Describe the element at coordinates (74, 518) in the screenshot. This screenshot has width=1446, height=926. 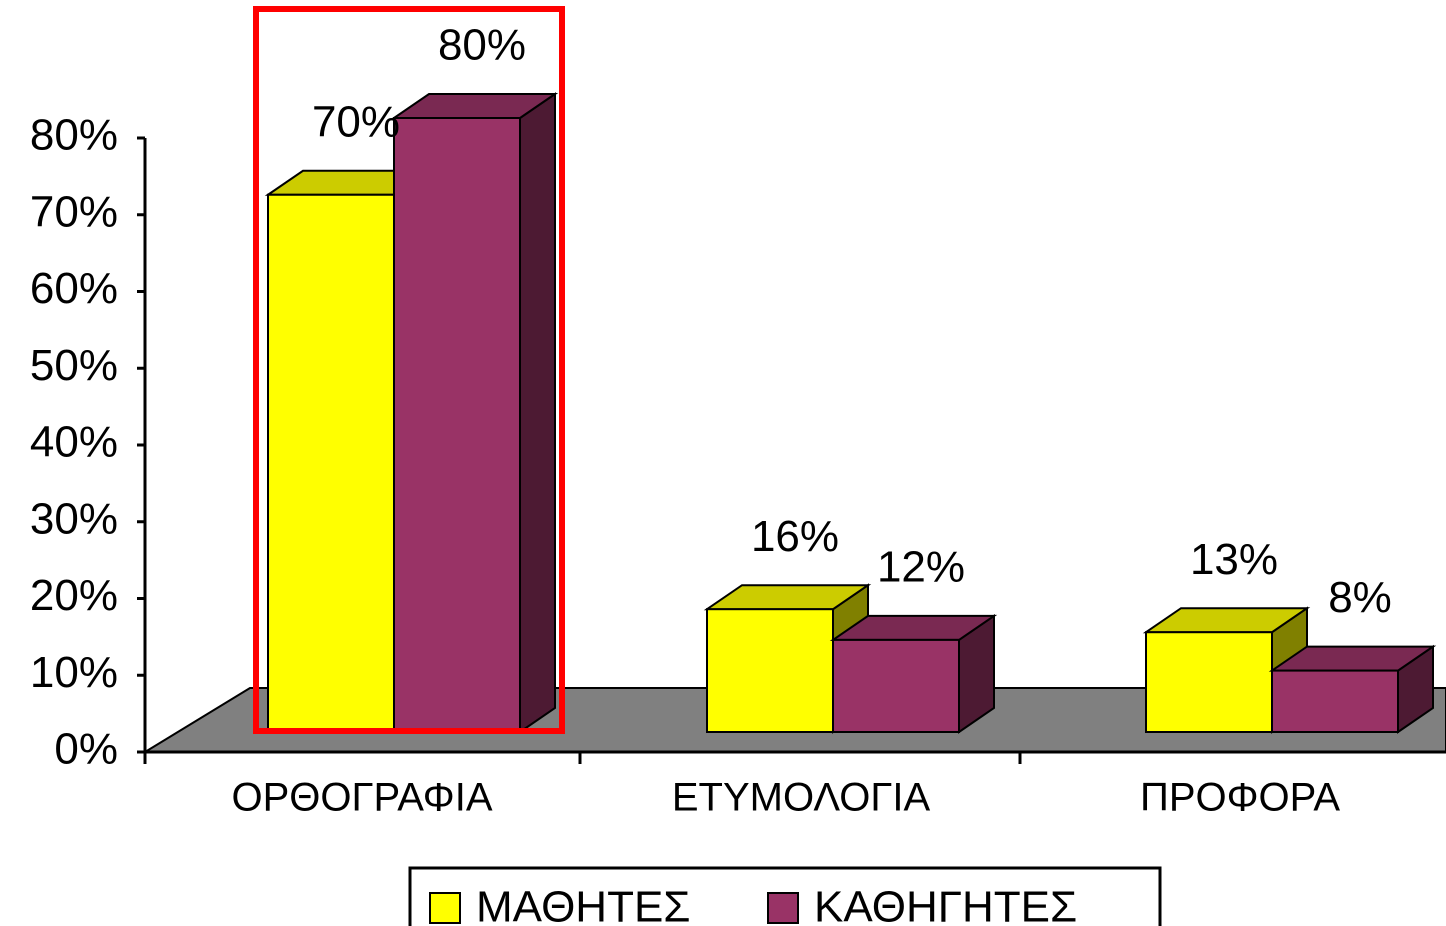
I see `y-tick-label: 30%` at that location.